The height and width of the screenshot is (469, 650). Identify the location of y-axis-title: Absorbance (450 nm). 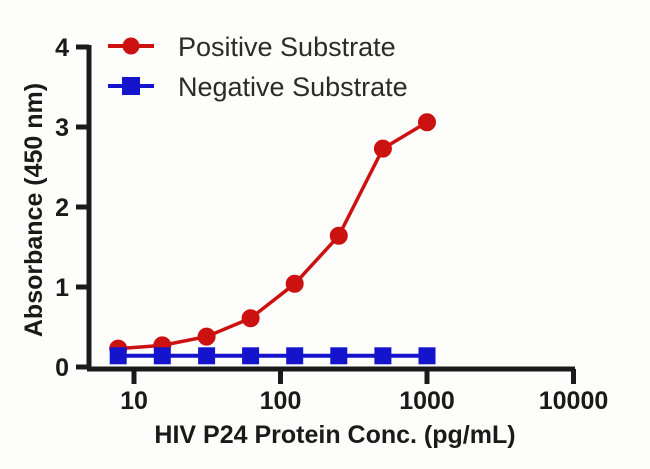
(34, 210).